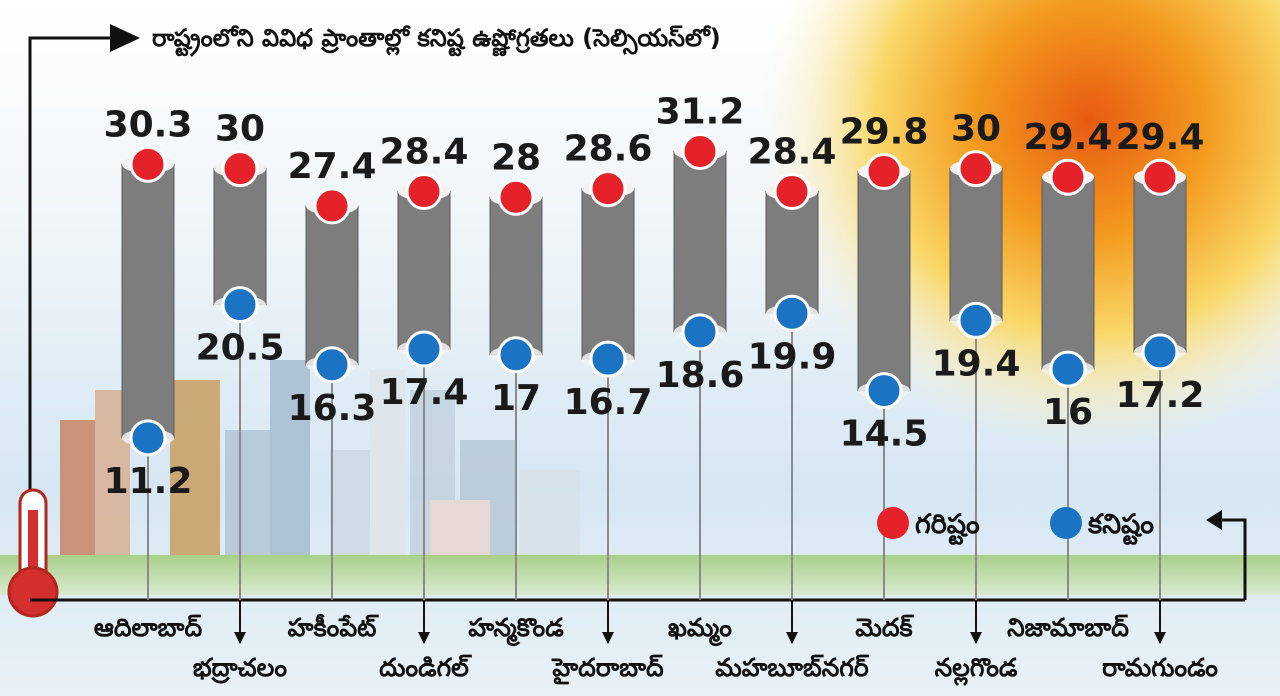 The width and height of the screenshot is (1280, 696). Describe the element at coordinates (700, 111) in the screenshot. I see `max-value-label: 31.2` at that location.